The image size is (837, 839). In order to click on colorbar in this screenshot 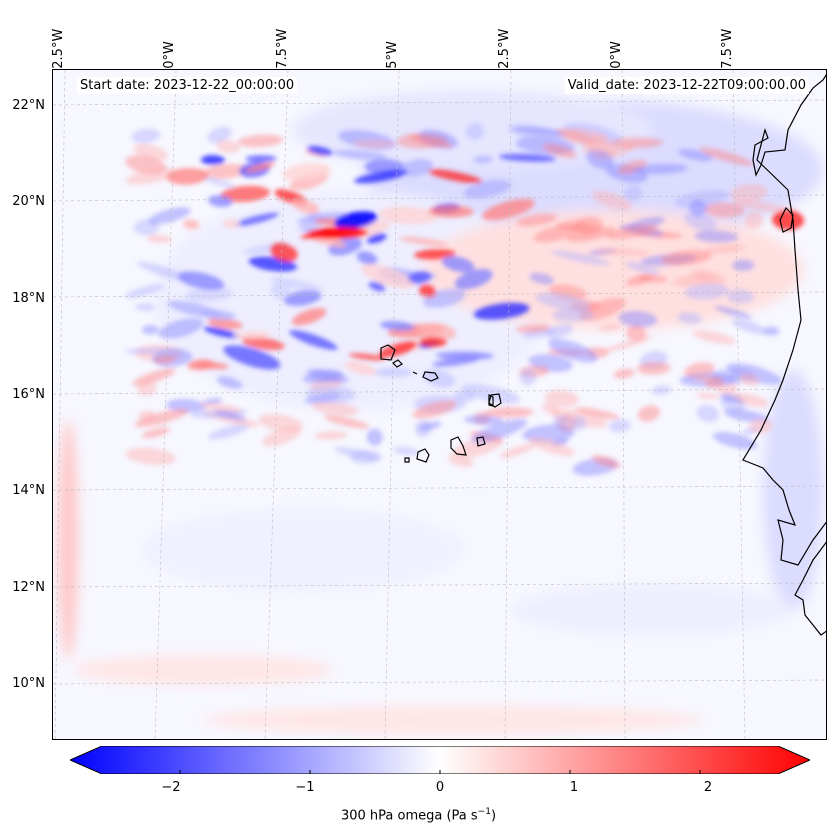, I will do `click(440, 760)`.